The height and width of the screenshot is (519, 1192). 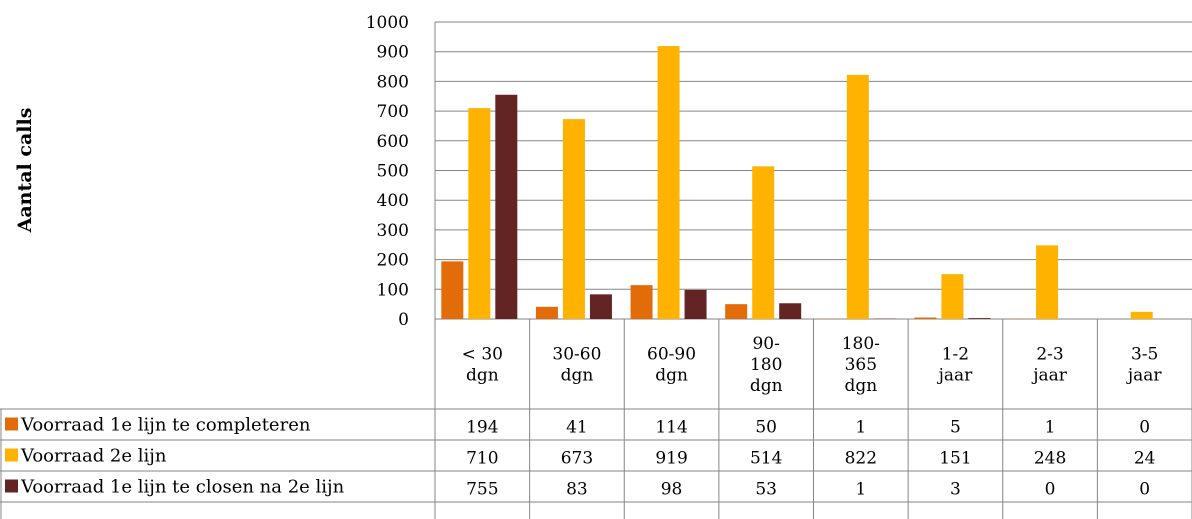 I want to click on table-cell: 3, so click(x=955, y=490).